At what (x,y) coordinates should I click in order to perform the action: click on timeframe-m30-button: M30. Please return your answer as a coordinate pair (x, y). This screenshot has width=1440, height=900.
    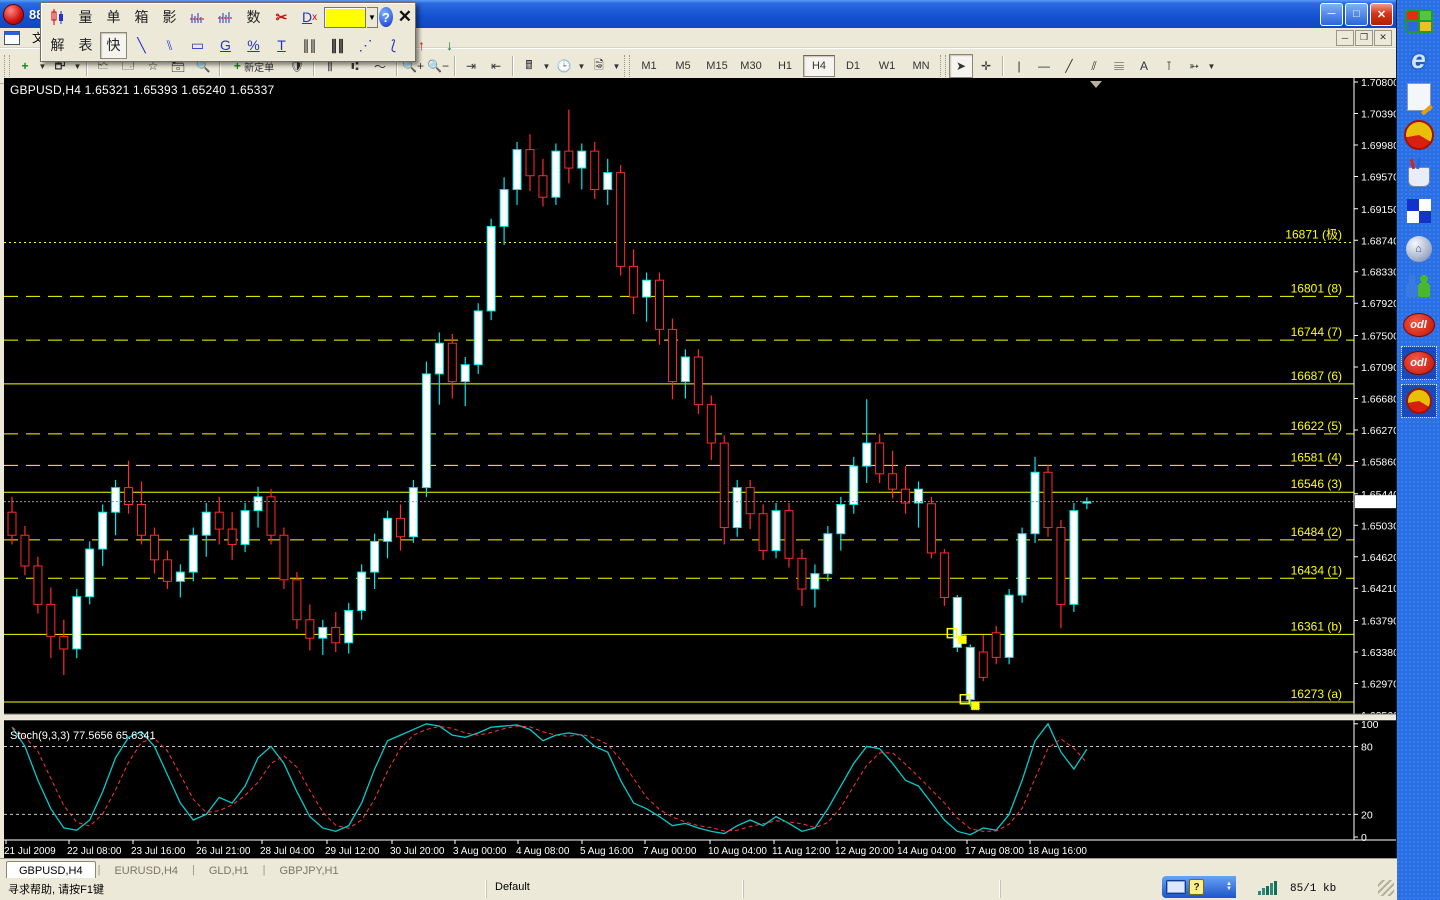
    Looking at the image, I should click on (751, 66).